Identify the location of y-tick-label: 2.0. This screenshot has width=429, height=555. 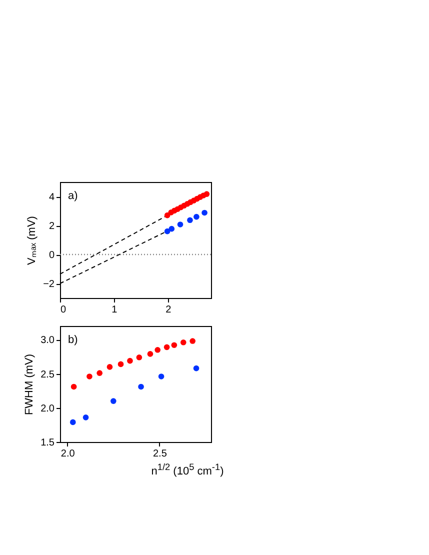
(47, 408).